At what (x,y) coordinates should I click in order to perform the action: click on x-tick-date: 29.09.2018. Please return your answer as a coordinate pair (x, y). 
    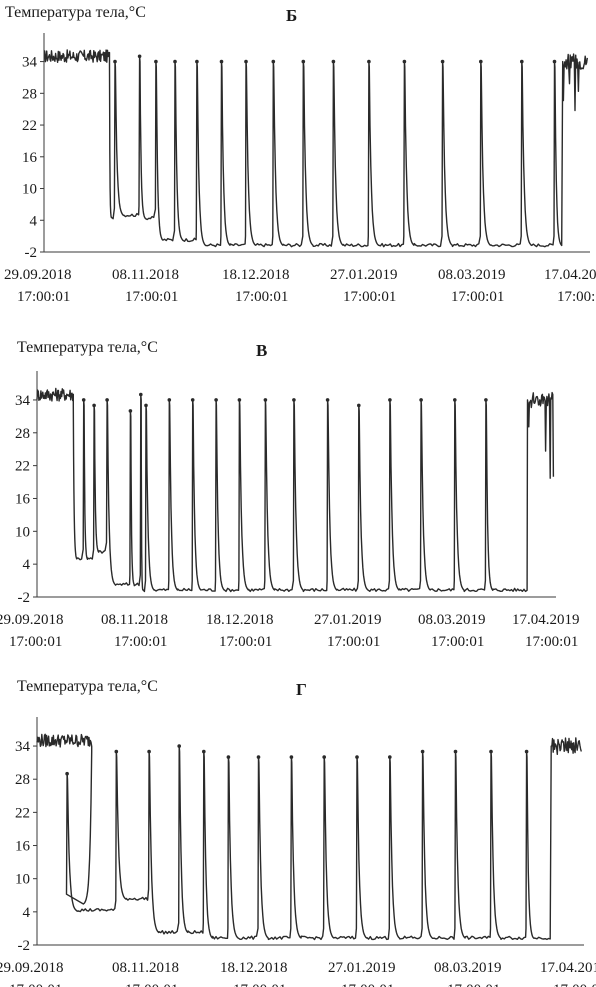
    Looking at the image, I should click on (38, 275).